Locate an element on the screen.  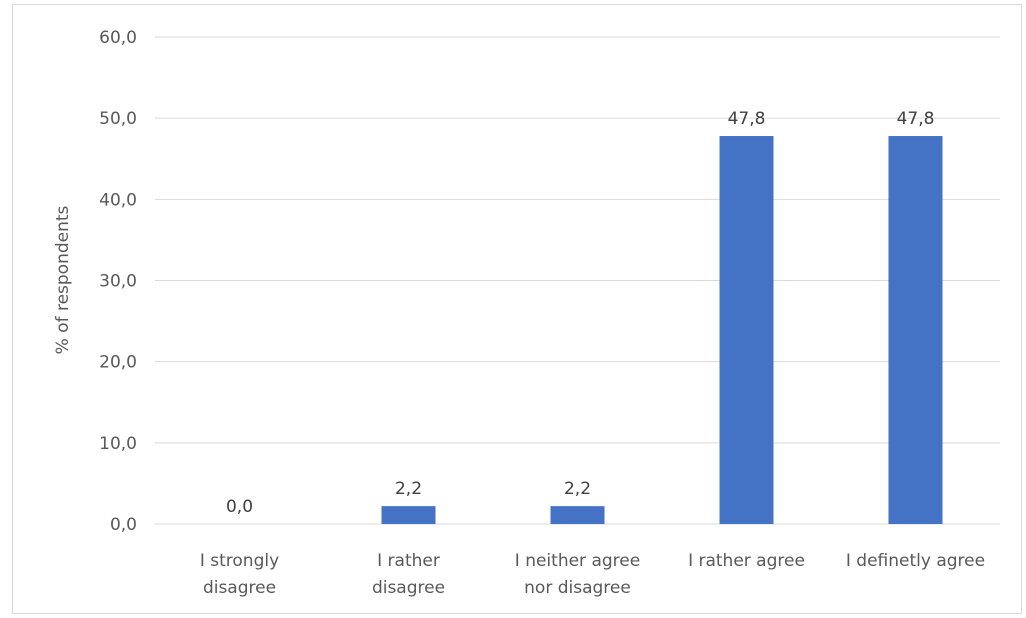
x-category-label: I rather agree is located at coordinates (746, 561).